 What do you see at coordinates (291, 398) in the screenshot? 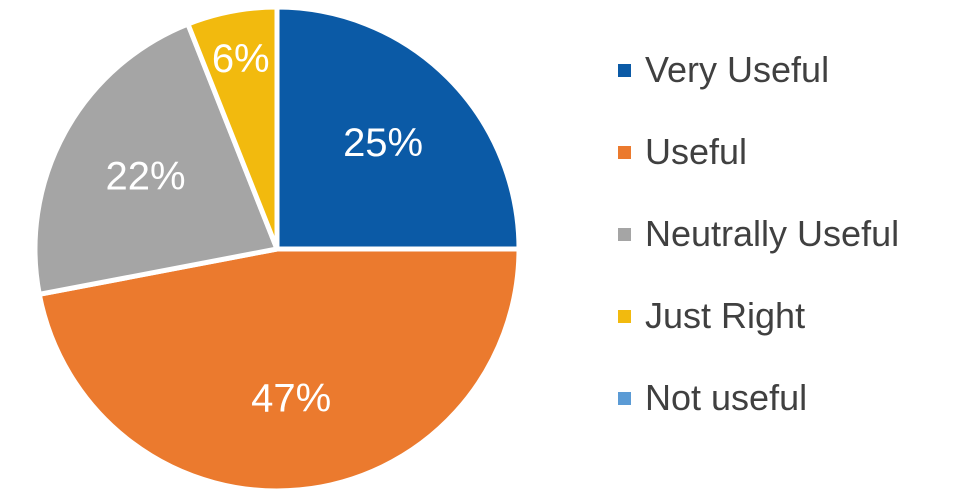
I see `data-label-useful: 47%` at bounding box center [291, 398].